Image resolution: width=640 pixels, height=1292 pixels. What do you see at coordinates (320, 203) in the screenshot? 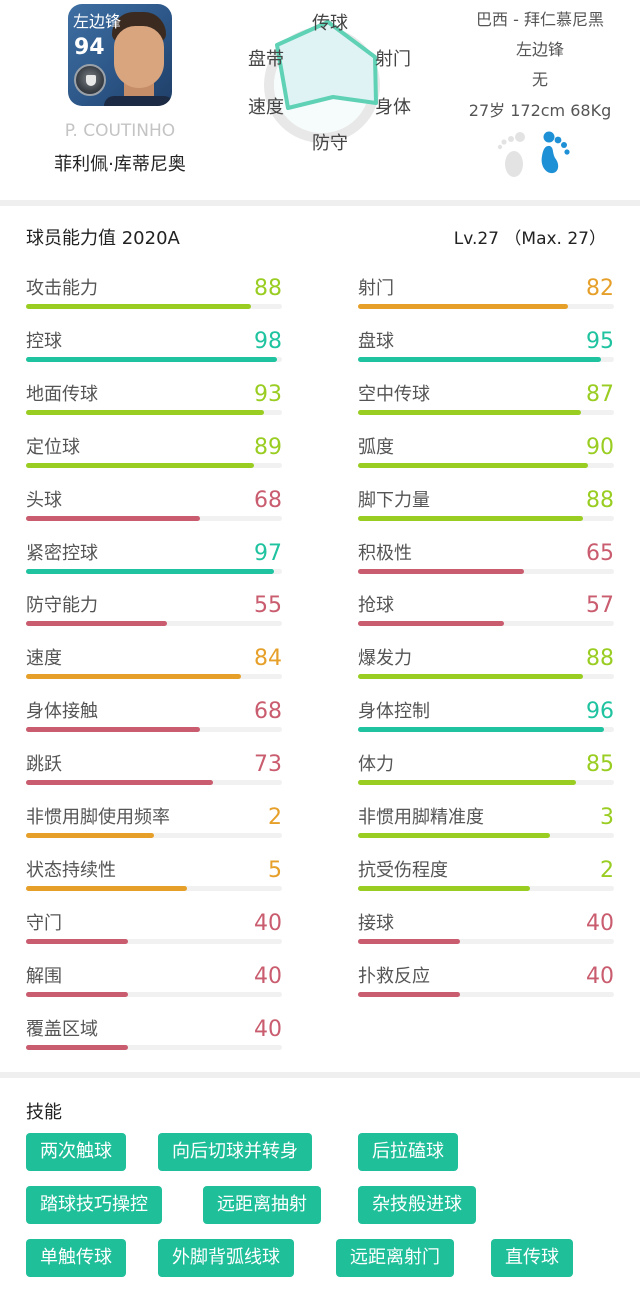
I see `section-divider` at bounding box center [320, 203].